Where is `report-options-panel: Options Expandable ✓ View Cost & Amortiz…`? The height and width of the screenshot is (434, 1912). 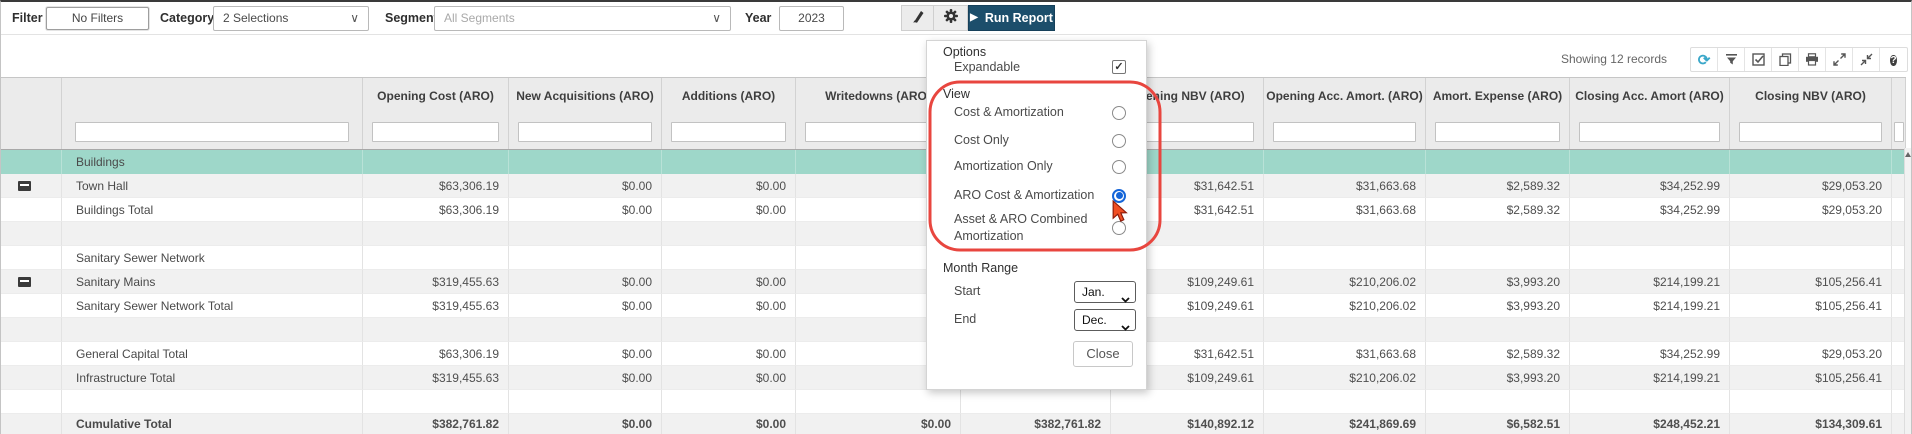 report-options-panel: Options Expandable ✓ View Cost & Amortiz… is located at coordinates (1036, 215).